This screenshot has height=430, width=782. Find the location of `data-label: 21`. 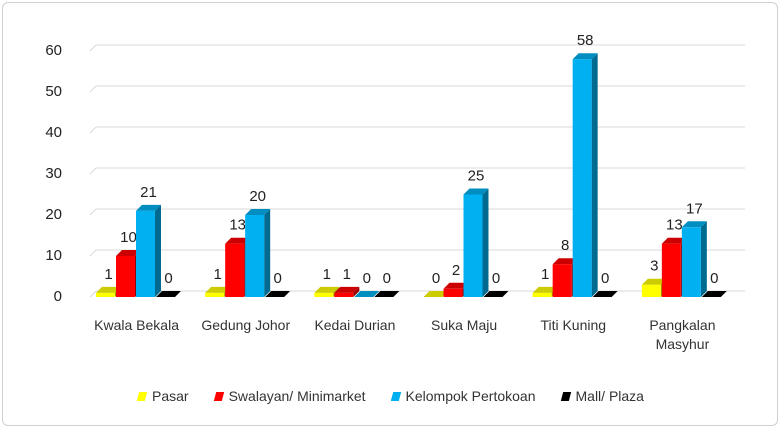

data-label: 21 is located at coordinates (148, 192).